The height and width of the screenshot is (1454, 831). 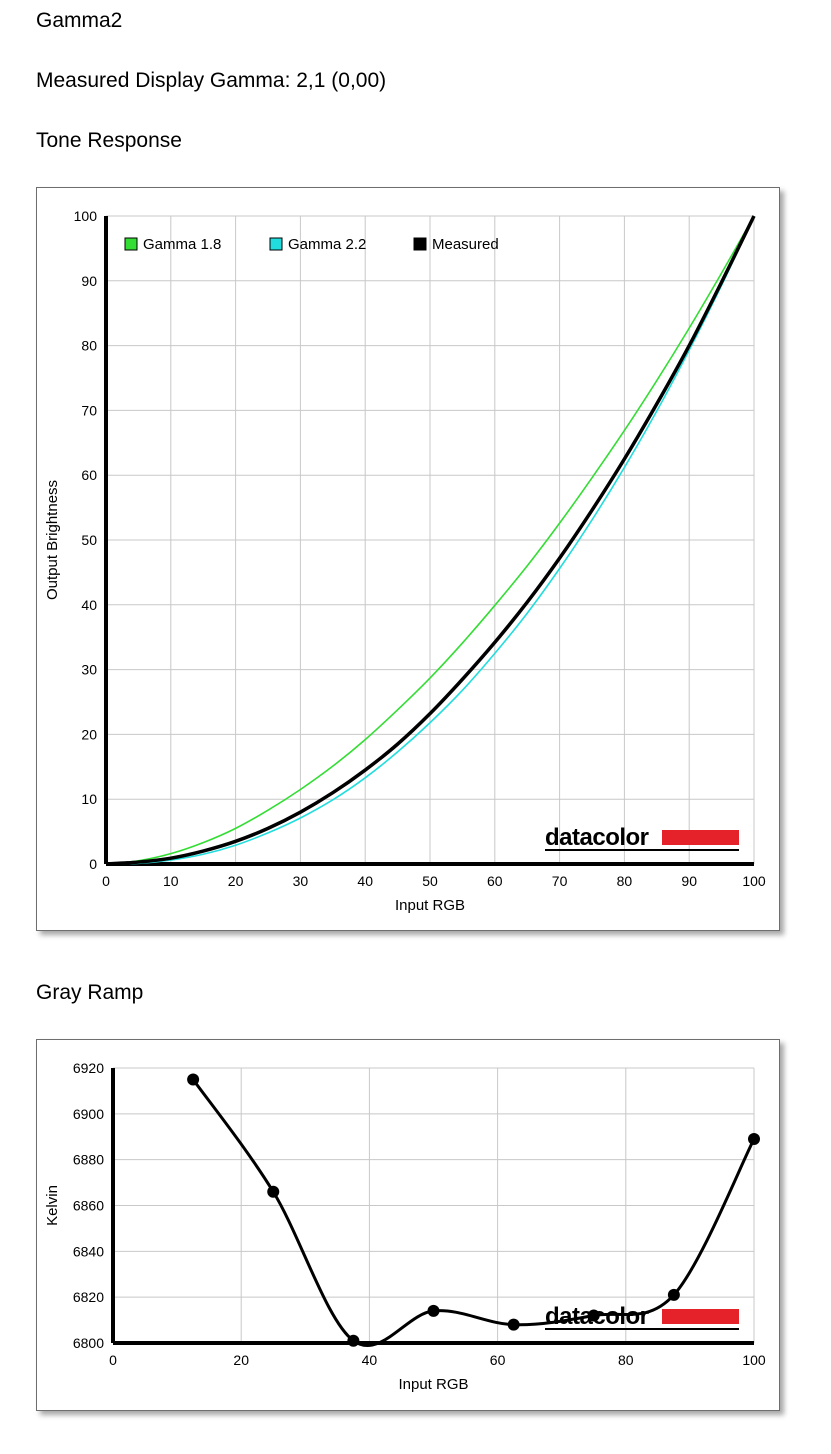 What do you see at coordinates (88, 1068) in the screenshot?
I see `y-tick-label: 6920` at bounding box center [88, 1068].